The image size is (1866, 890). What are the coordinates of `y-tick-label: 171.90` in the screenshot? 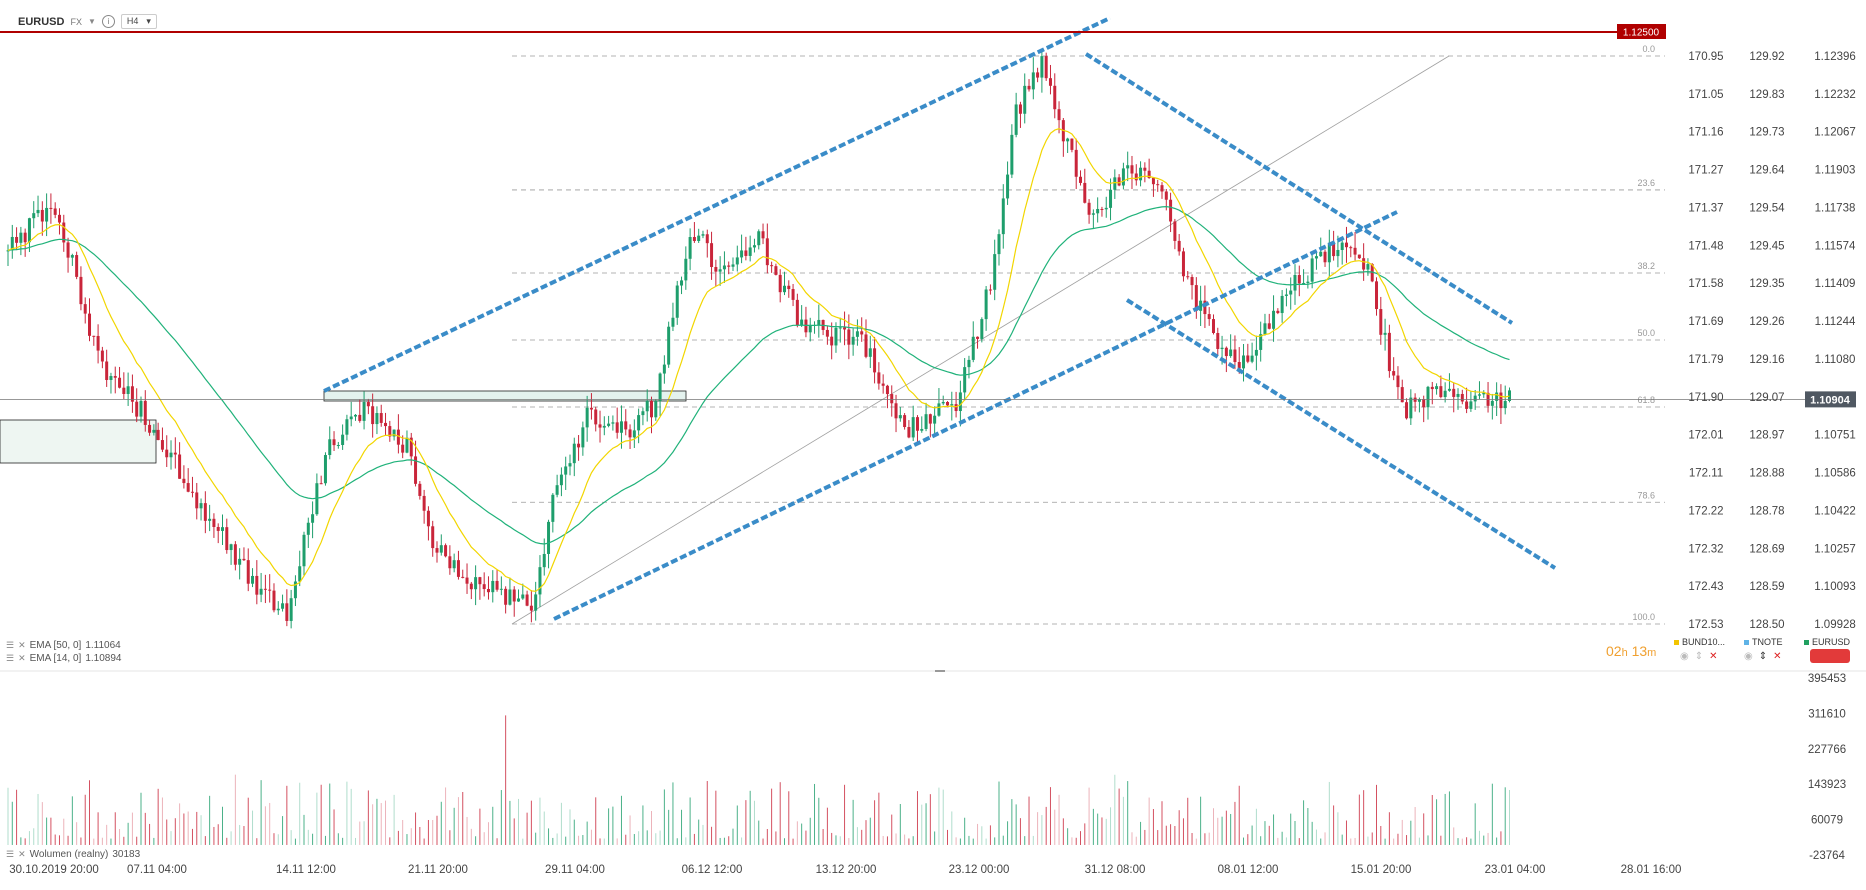 It's located at (1705, 398).